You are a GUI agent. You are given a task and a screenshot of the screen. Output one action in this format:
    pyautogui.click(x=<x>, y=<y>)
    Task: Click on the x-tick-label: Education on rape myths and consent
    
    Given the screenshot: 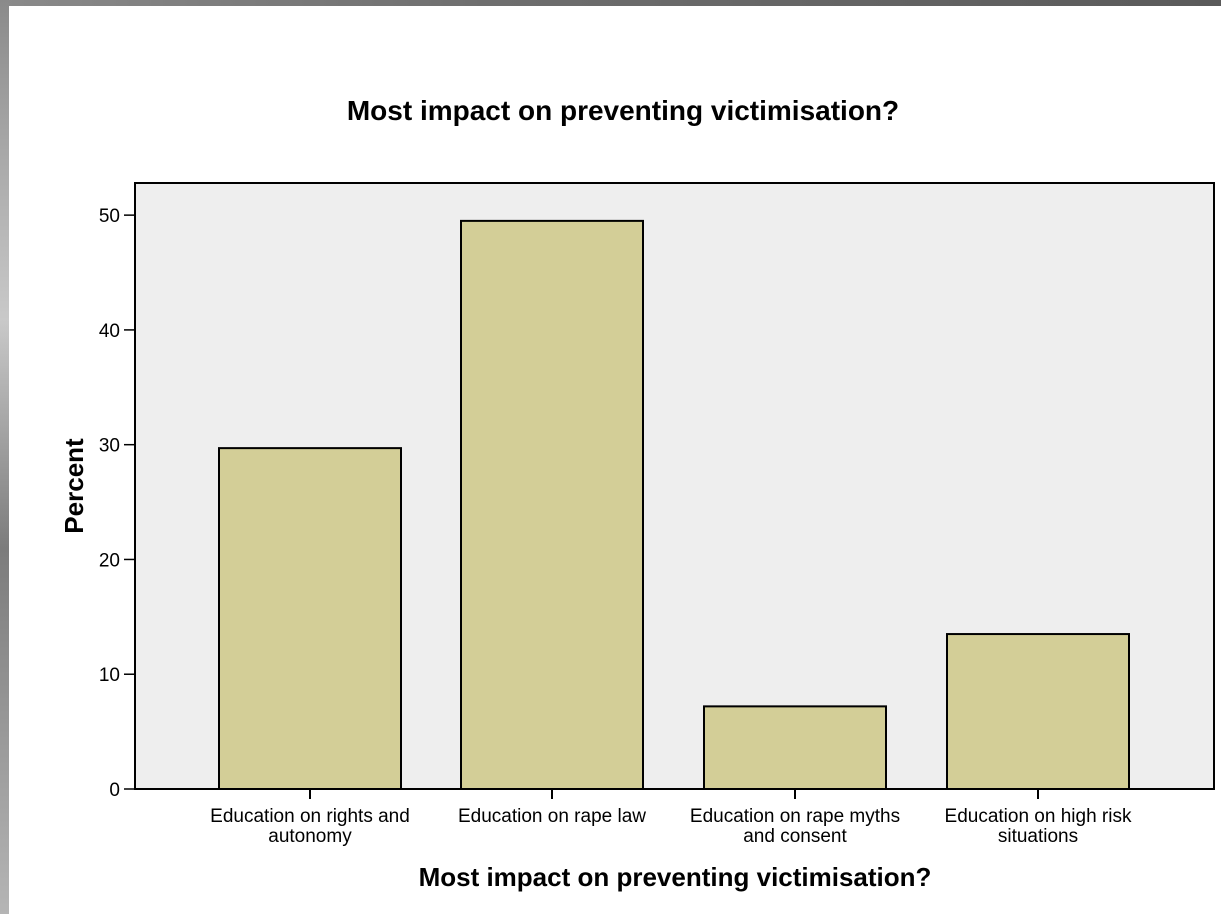 What is the action you would take?
    pyautogui.click(x=795, y=826)
    